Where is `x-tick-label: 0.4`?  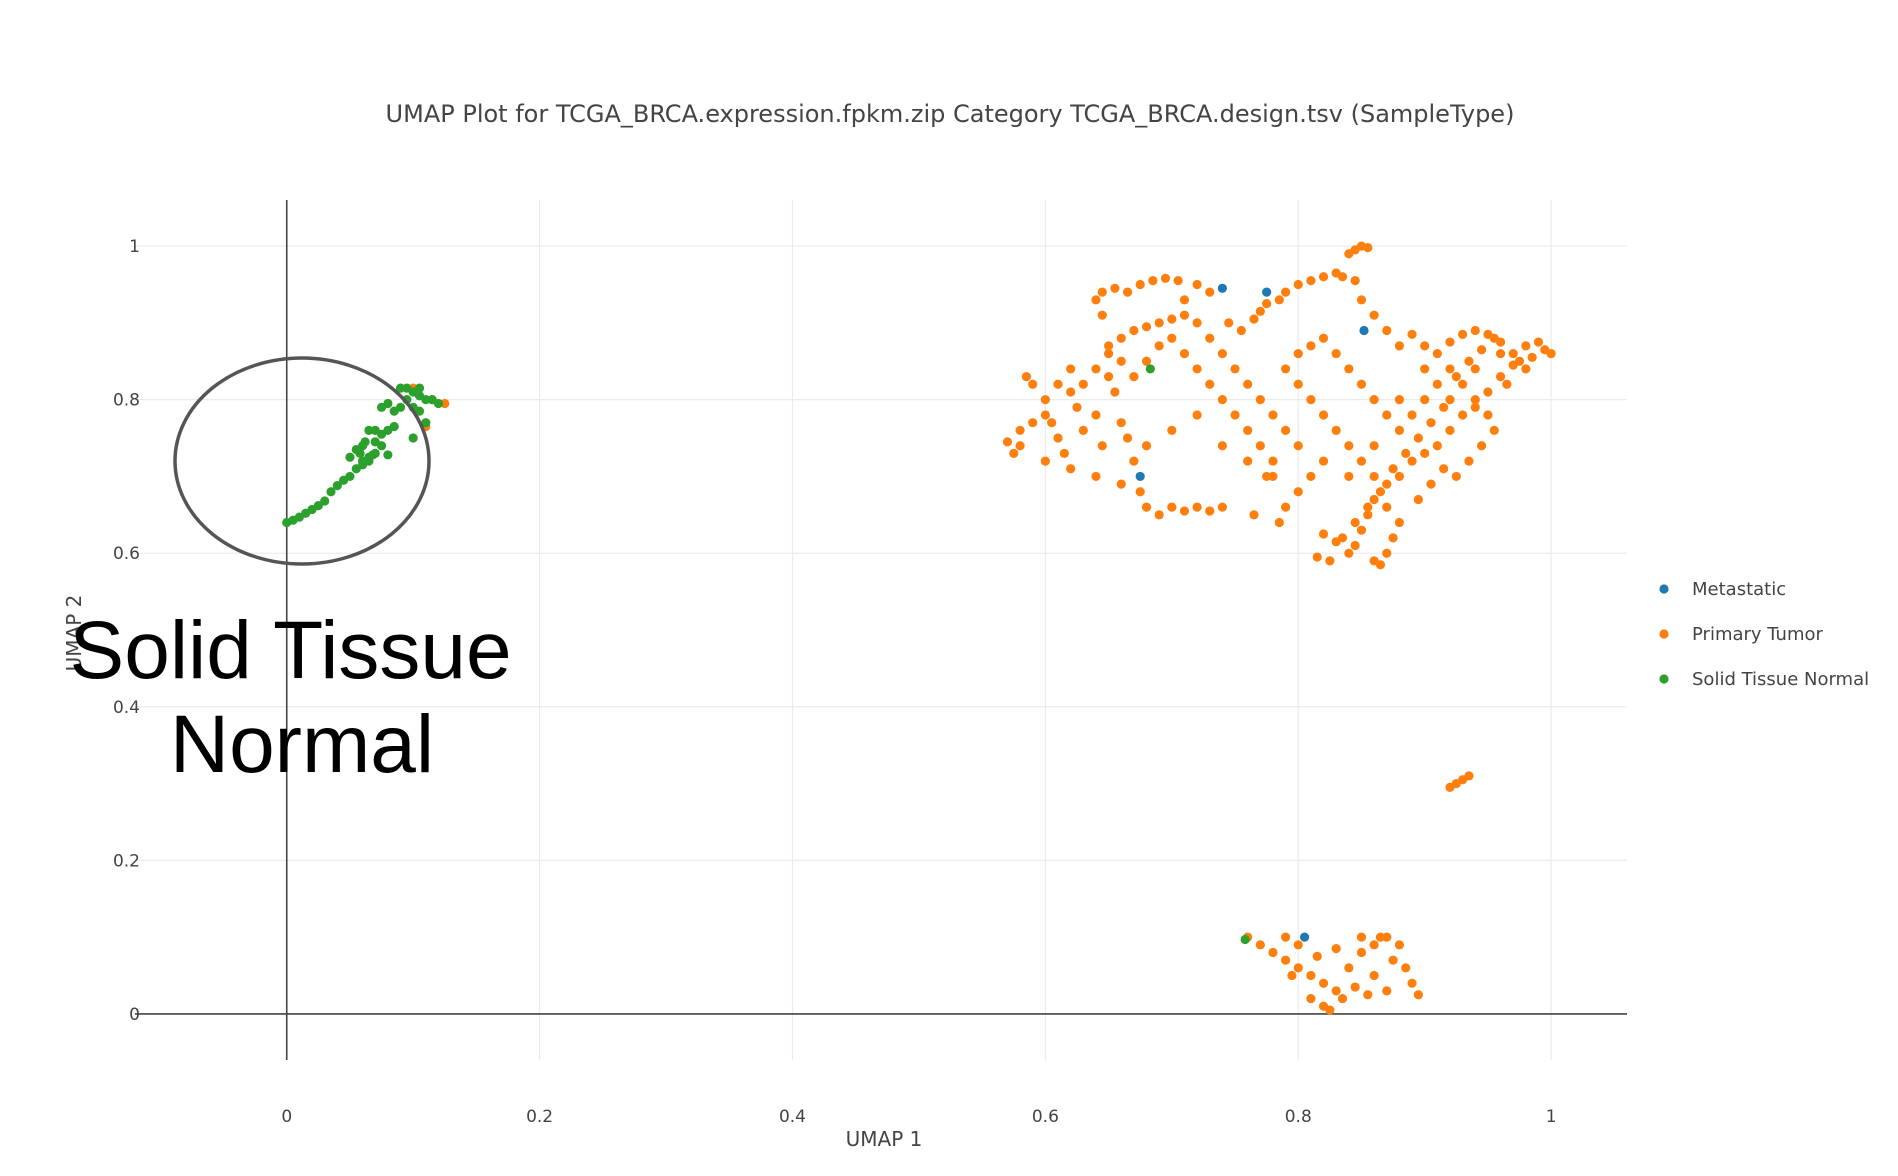
x-tick-label: 0.4 is located at coordinates (792, 1117).